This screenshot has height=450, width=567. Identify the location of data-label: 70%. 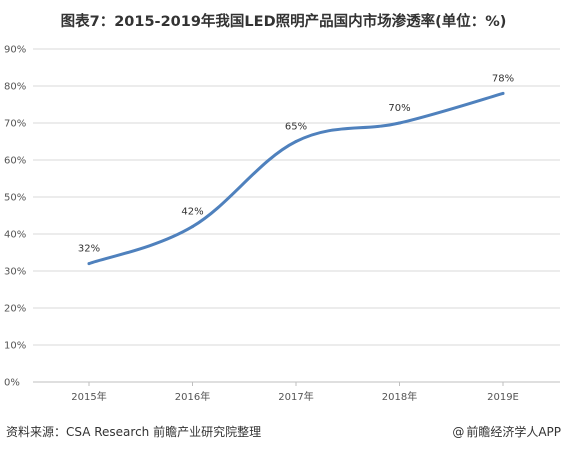
(399, 108).